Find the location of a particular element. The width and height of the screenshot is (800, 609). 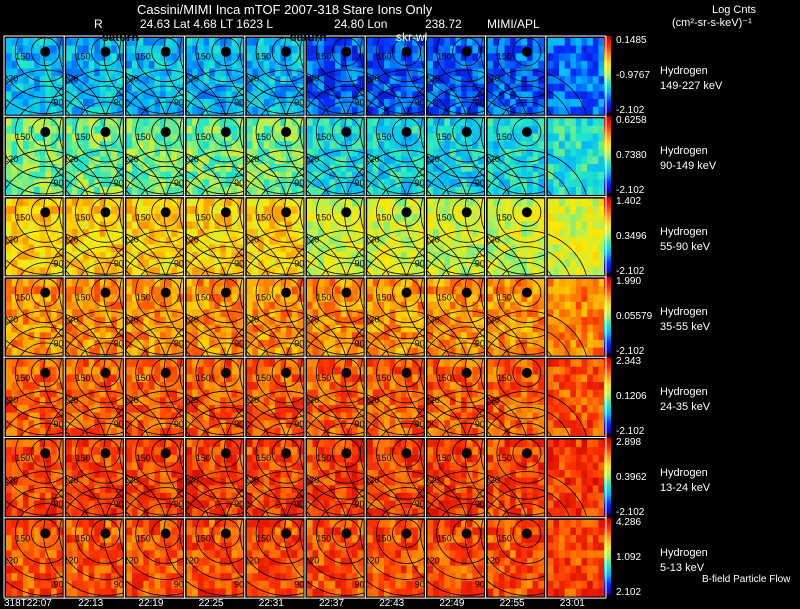

cell-3-0: 150 120 90 is located at coordinates (54, 293).